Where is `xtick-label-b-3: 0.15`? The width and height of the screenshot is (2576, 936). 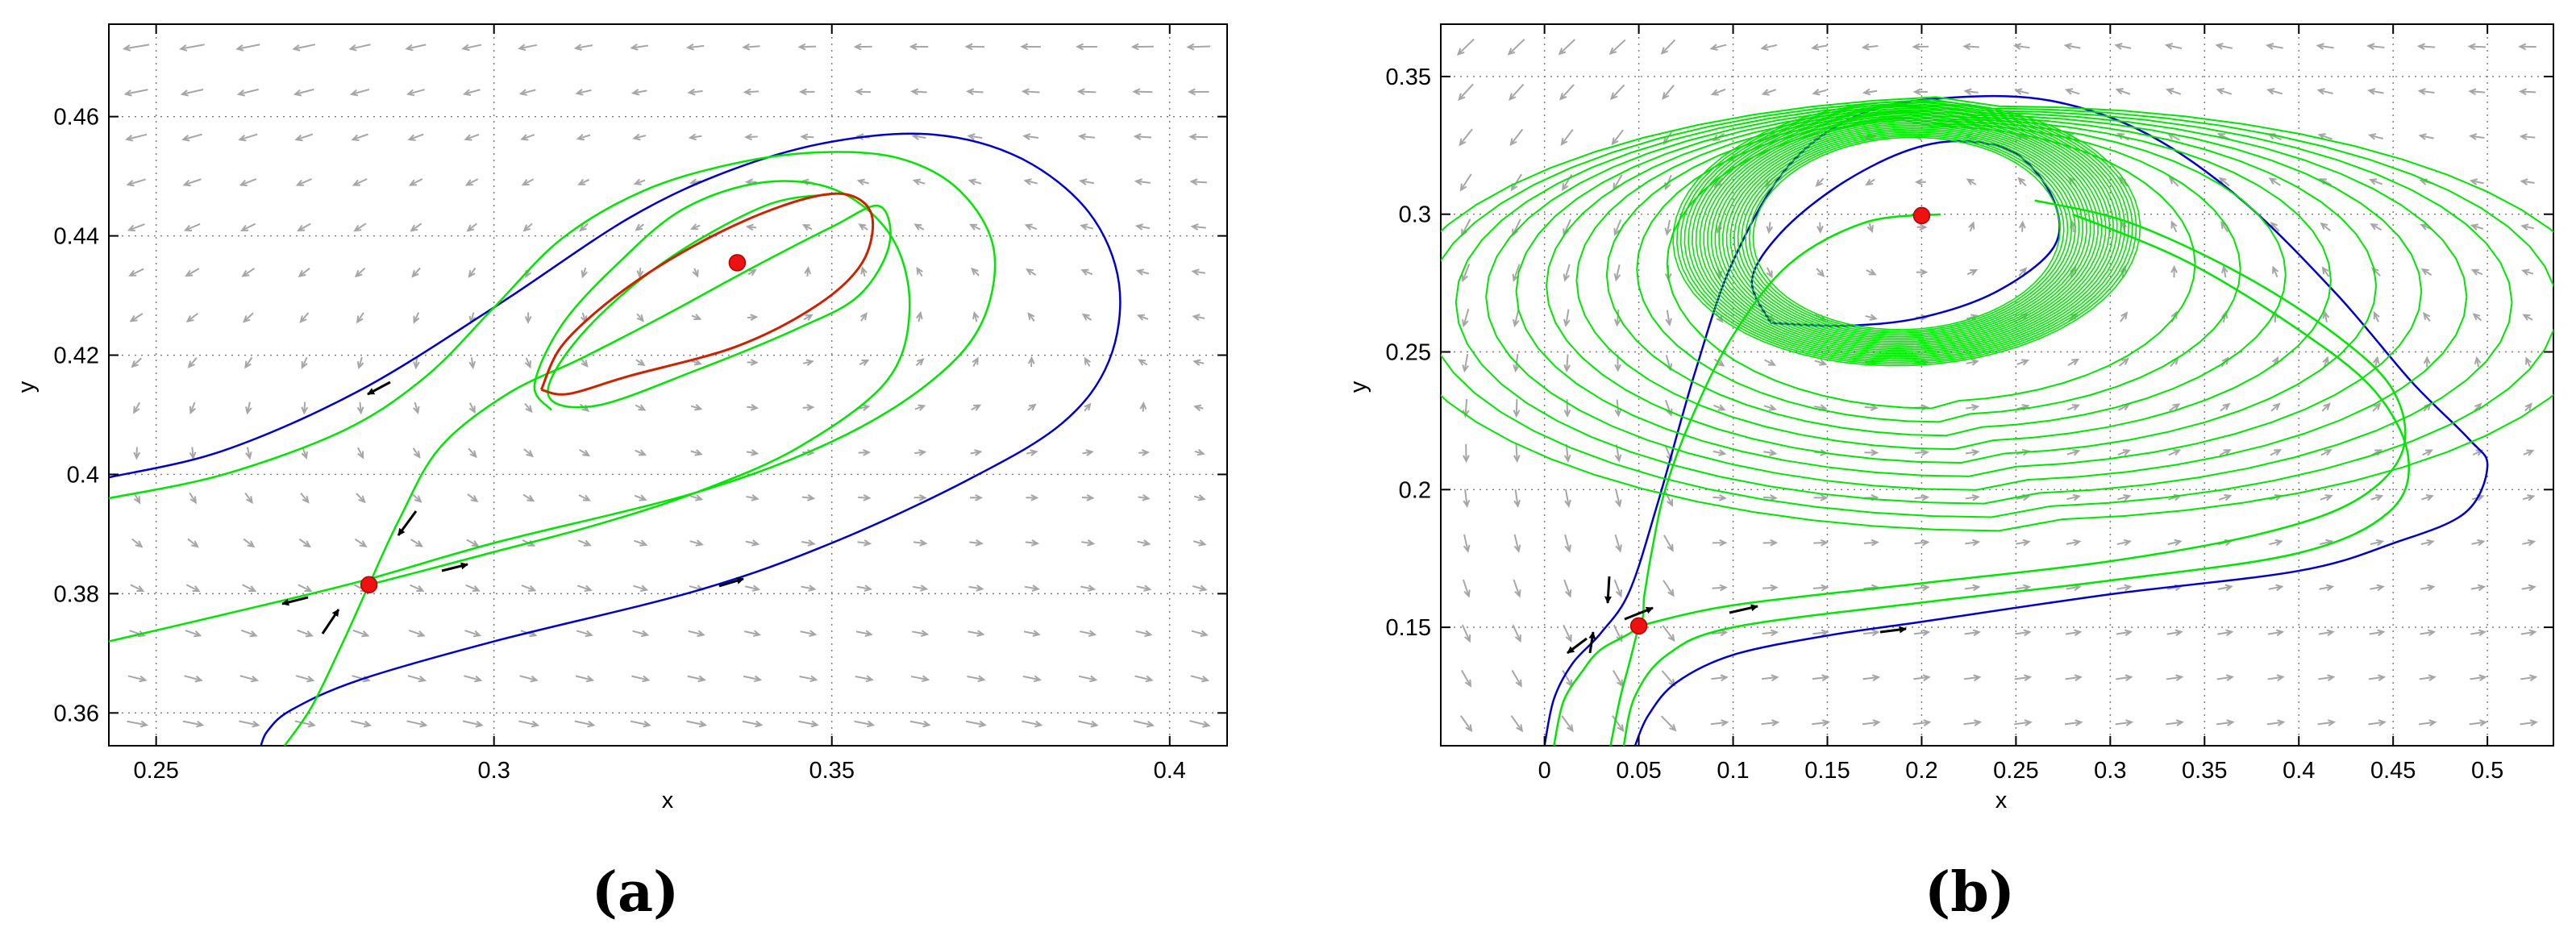 xtick-label-b-3: 0.15 is located at coordinates (1827, 771).